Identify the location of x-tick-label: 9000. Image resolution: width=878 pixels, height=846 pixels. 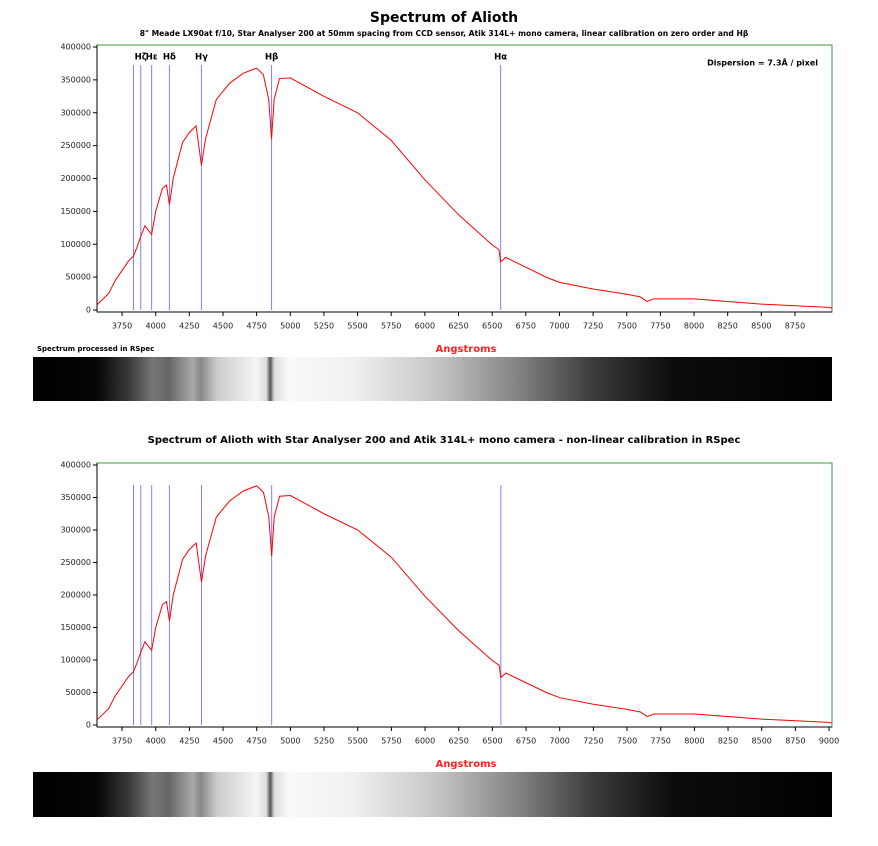
(829, 741).